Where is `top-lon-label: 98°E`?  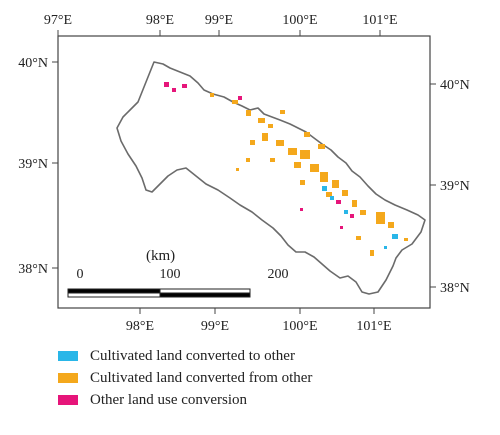
top-lon-label: 98°E is located at coordinates (160, 20).